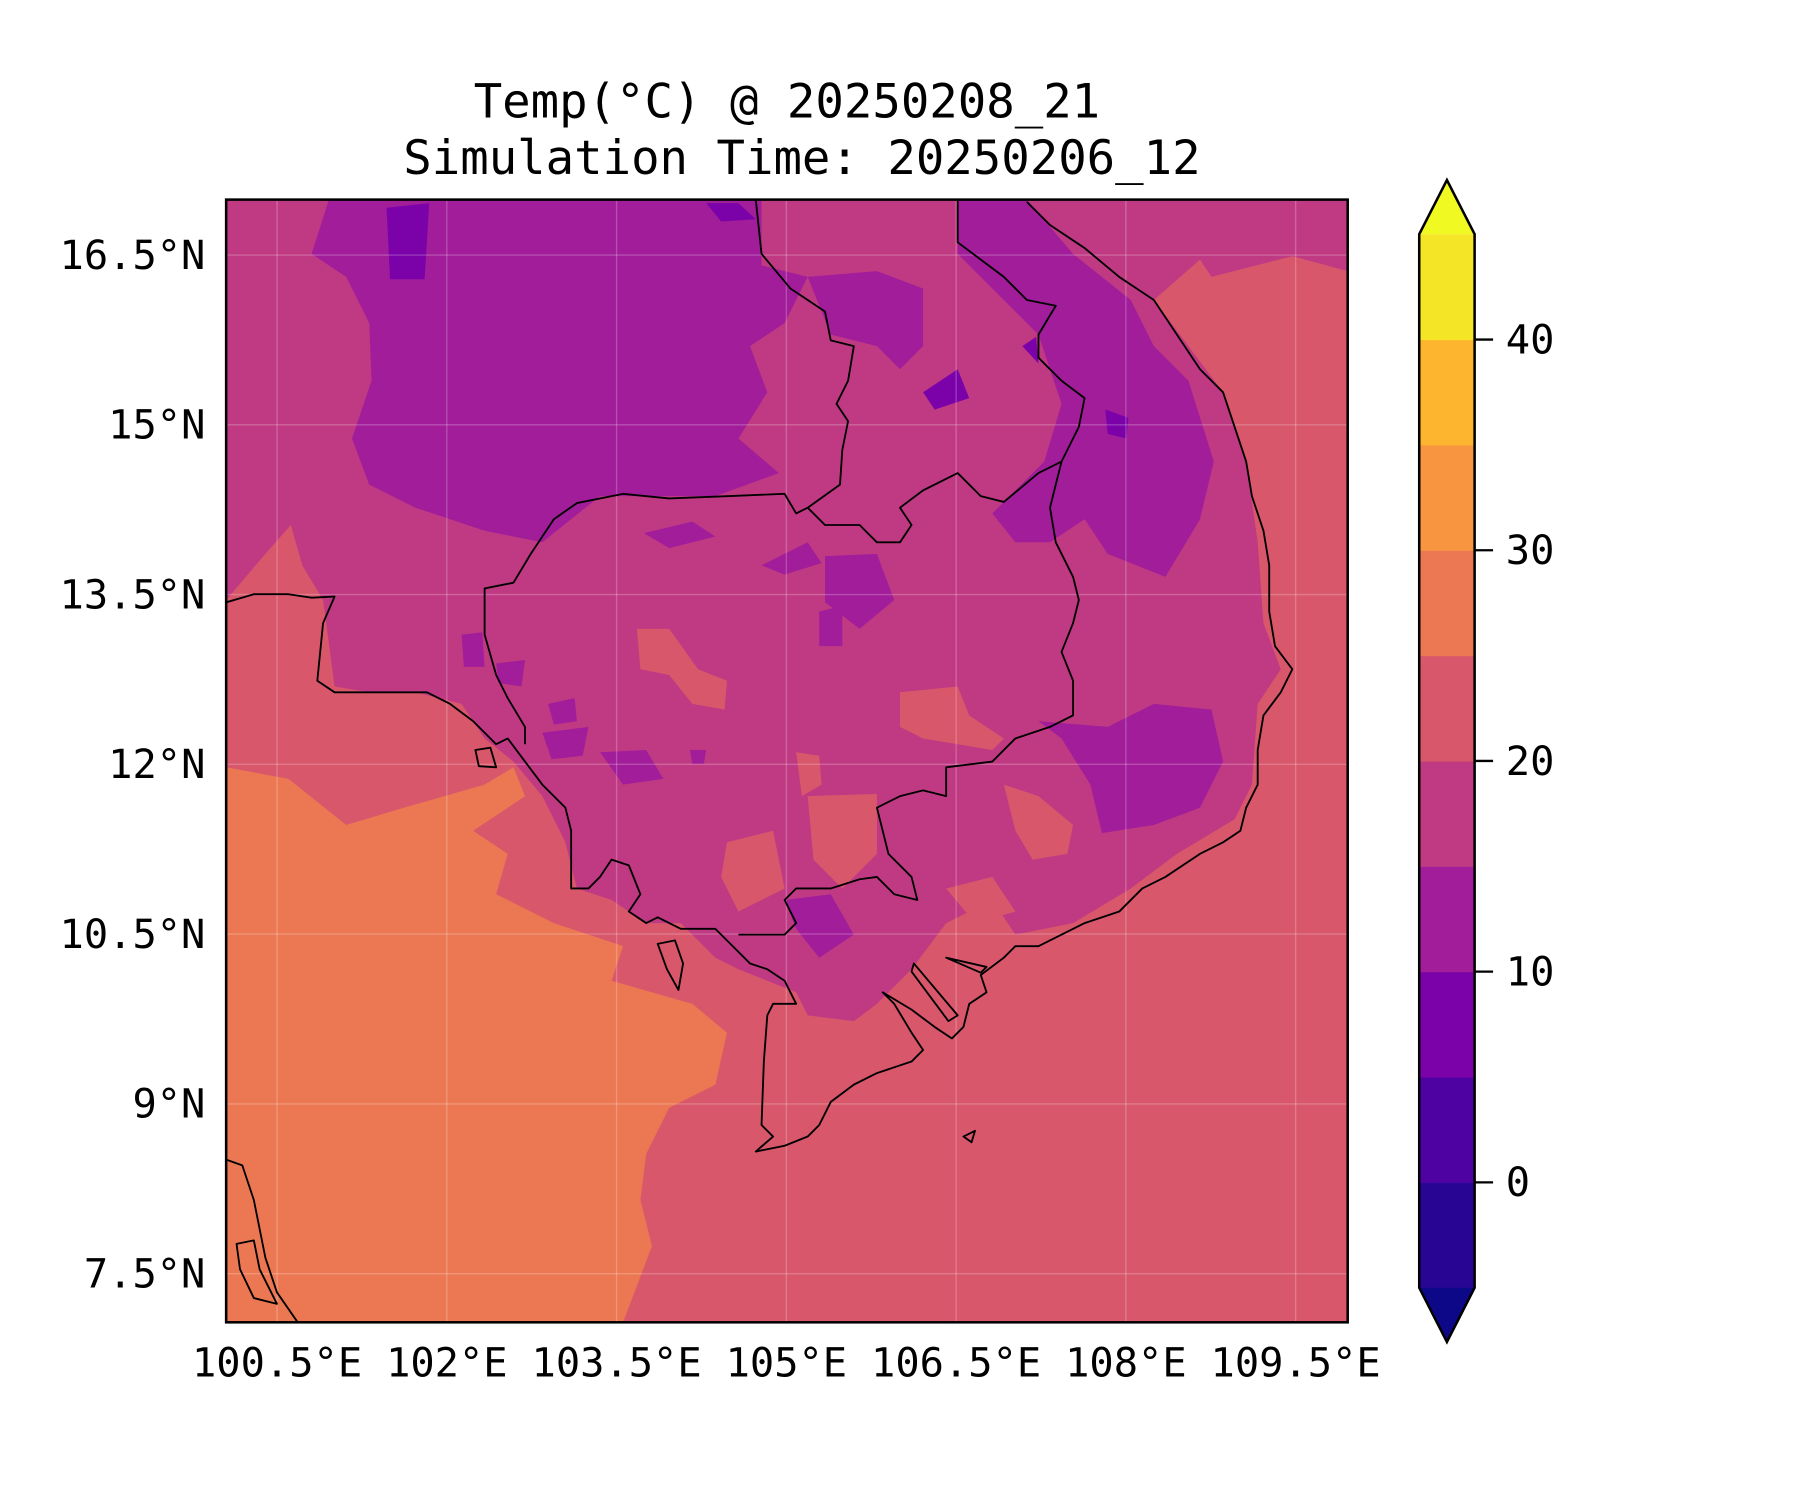 This screenshot has width=1800, height=1500. Describe the element at coordinates (1296, 1363) in the screenshot. I see `x-tick-label: 109.5°E` at that location.